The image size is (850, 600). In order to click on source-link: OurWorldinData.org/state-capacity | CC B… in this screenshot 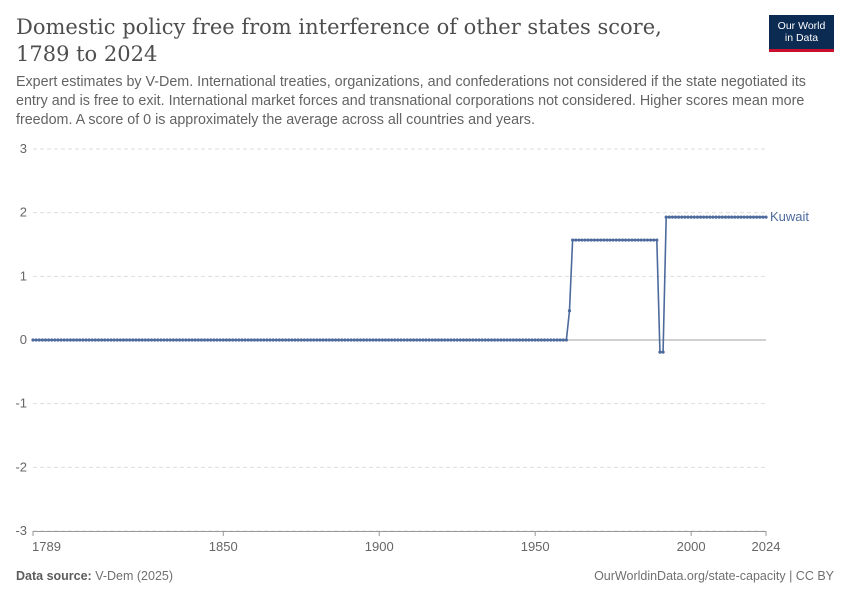, I will do `click(714, 576)`.